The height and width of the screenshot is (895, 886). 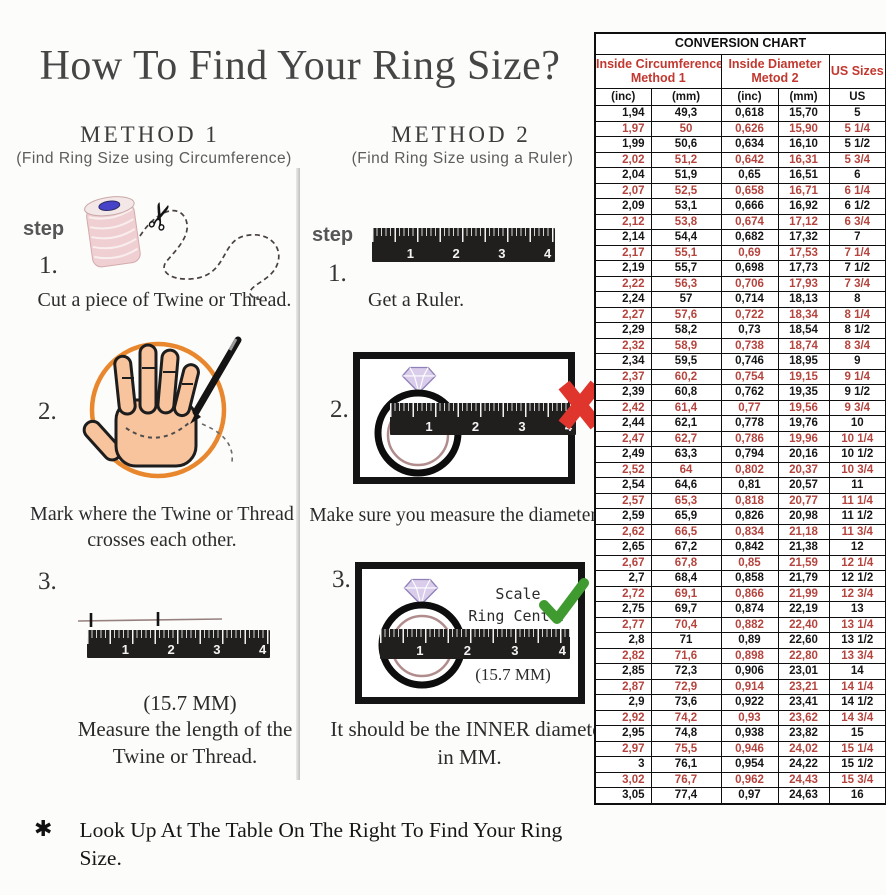 I want to click on table-row: 2,82 71,6 0,898 22,80 13 3/4, so click(x=740, y=655).